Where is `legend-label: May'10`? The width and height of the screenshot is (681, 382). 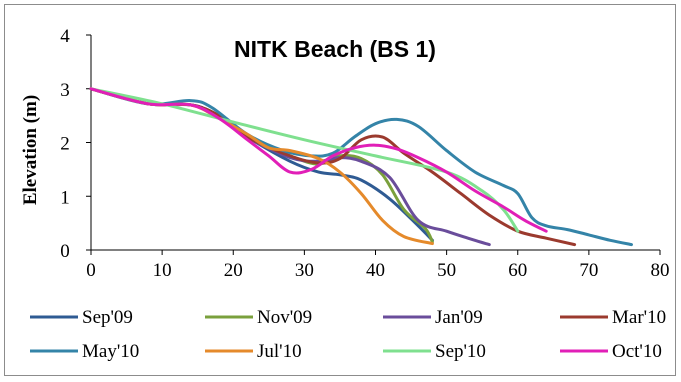
legend-label: May'10 is located at coordinates (110, 351).